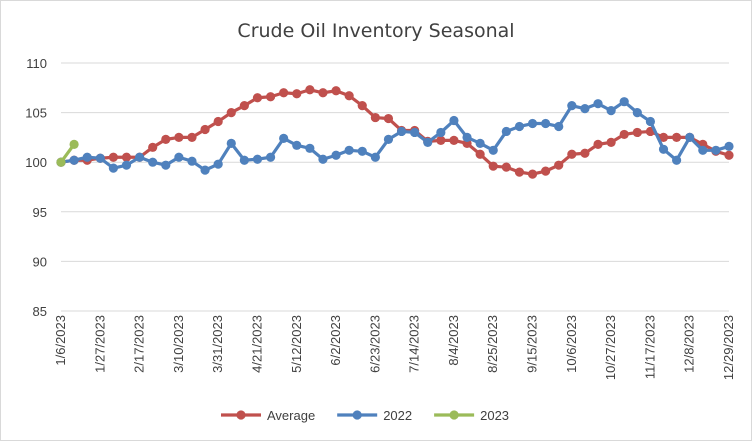 This screenshot has width=752, height=441. What do you see at coordinates (571, 344) in the screenshot?
I see `x-tick-label: 10/6/2023` at bounding box center [571, 344].